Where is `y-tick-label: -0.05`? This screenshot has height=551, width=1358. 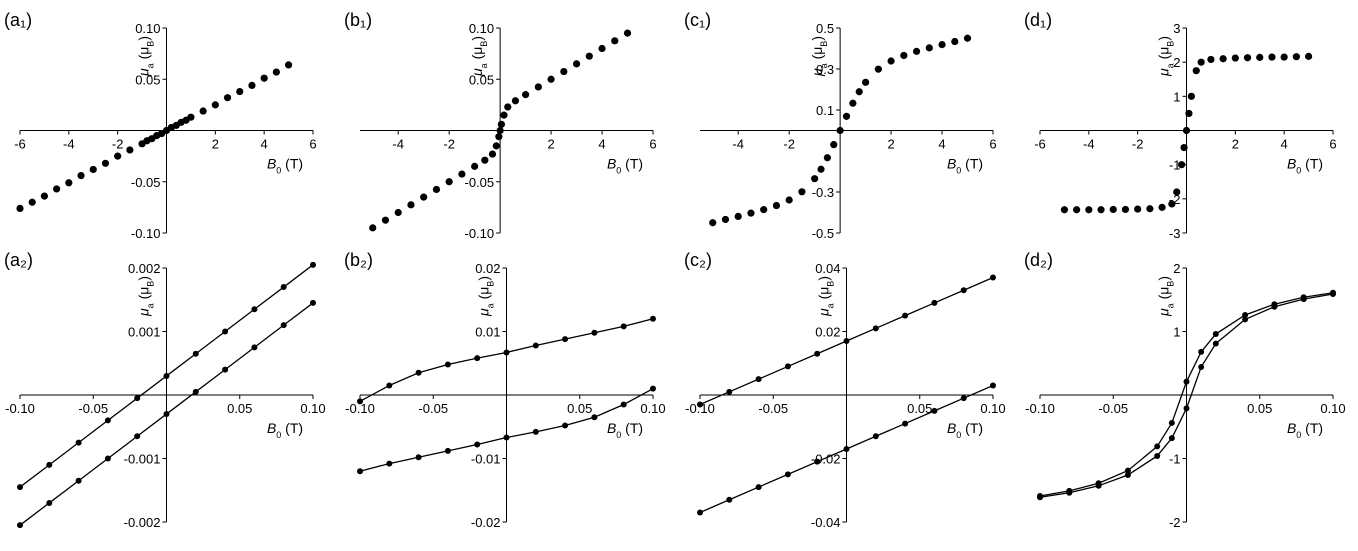
y-tick-label: -0.05 is located at coordinates (479, 182).